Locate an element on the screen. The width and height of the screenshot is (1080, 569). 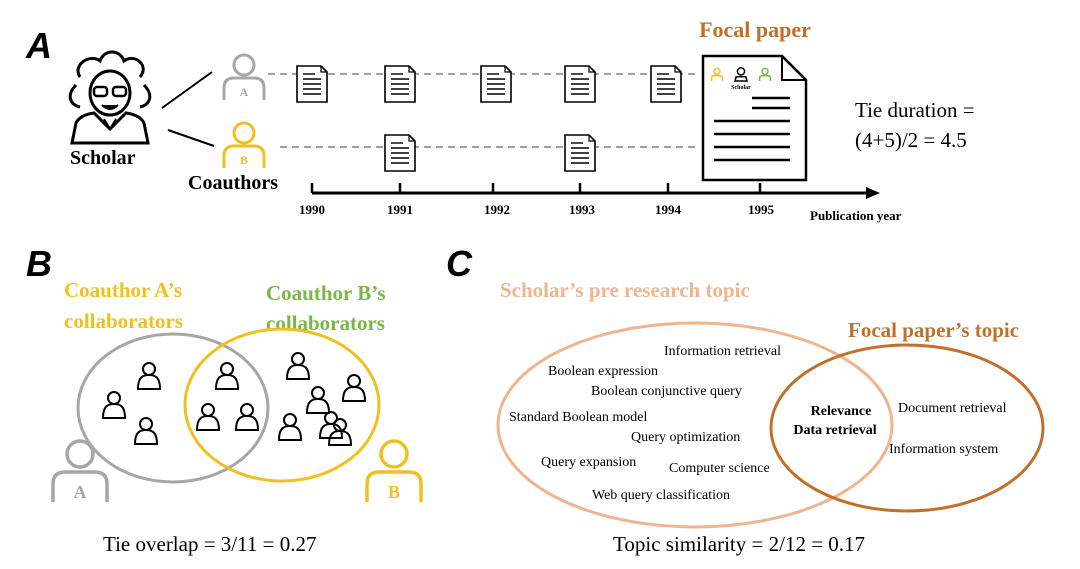
scholar-topic-item: Boolean expression is located at coordinates (603, 371).